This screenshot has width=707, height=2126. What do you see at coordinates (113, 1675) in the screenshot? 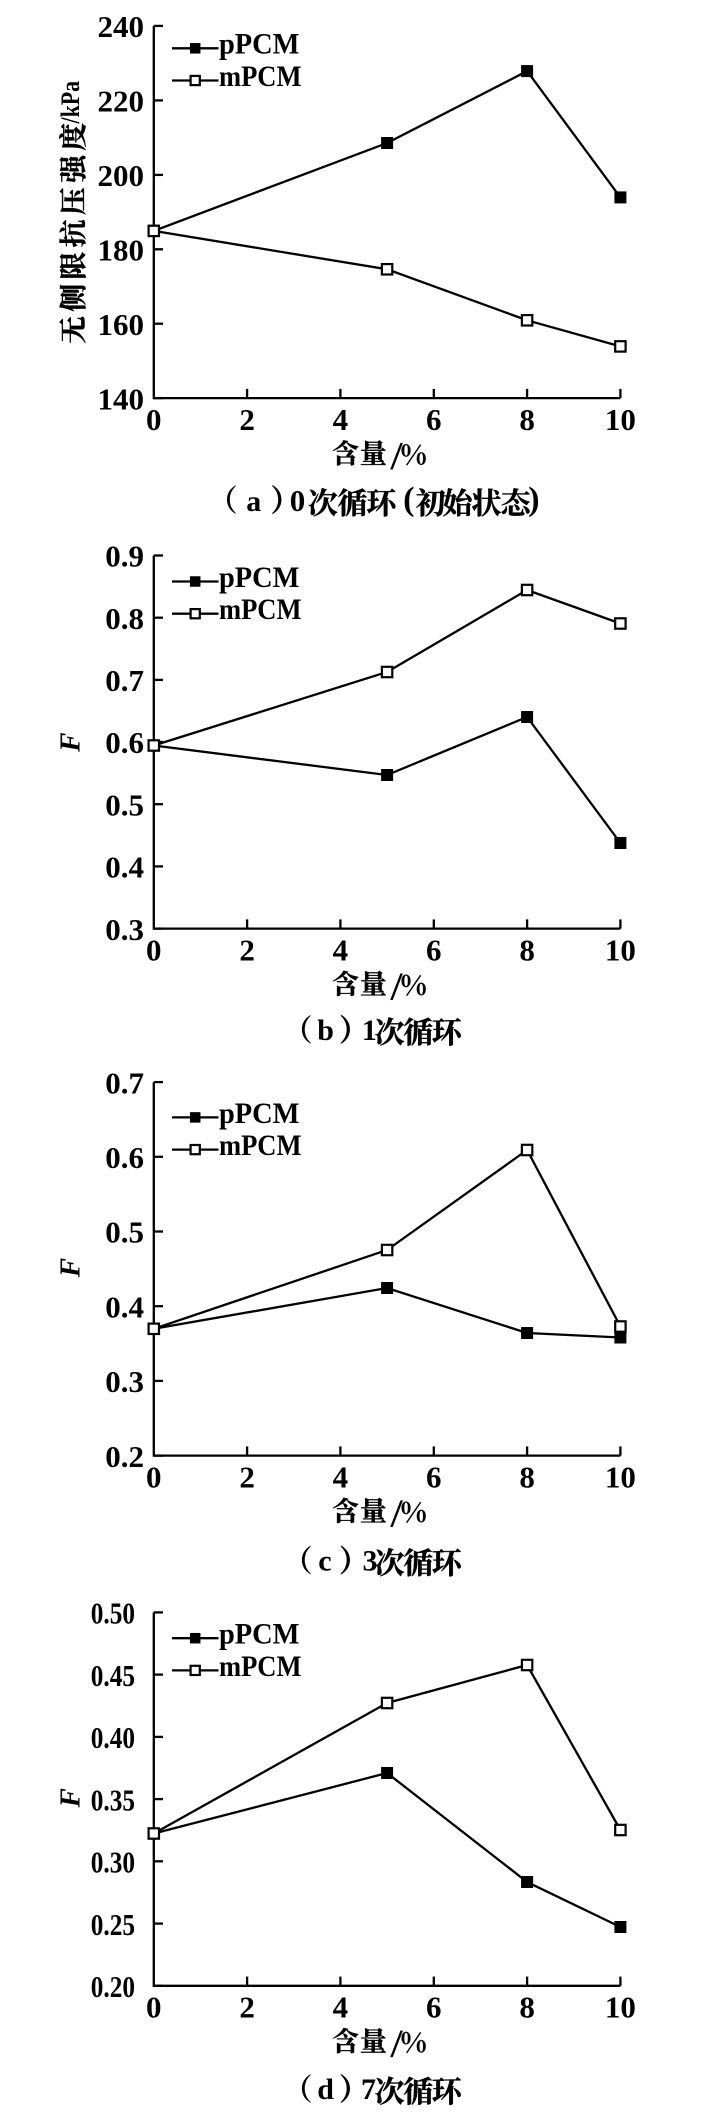
I see `svg-text: 0.45` at bounding box center [113, 1675].